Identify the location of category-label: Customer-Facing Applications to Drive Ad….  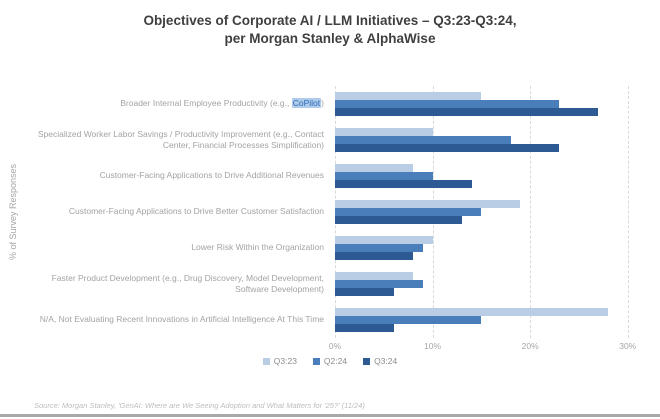
(211, 175).